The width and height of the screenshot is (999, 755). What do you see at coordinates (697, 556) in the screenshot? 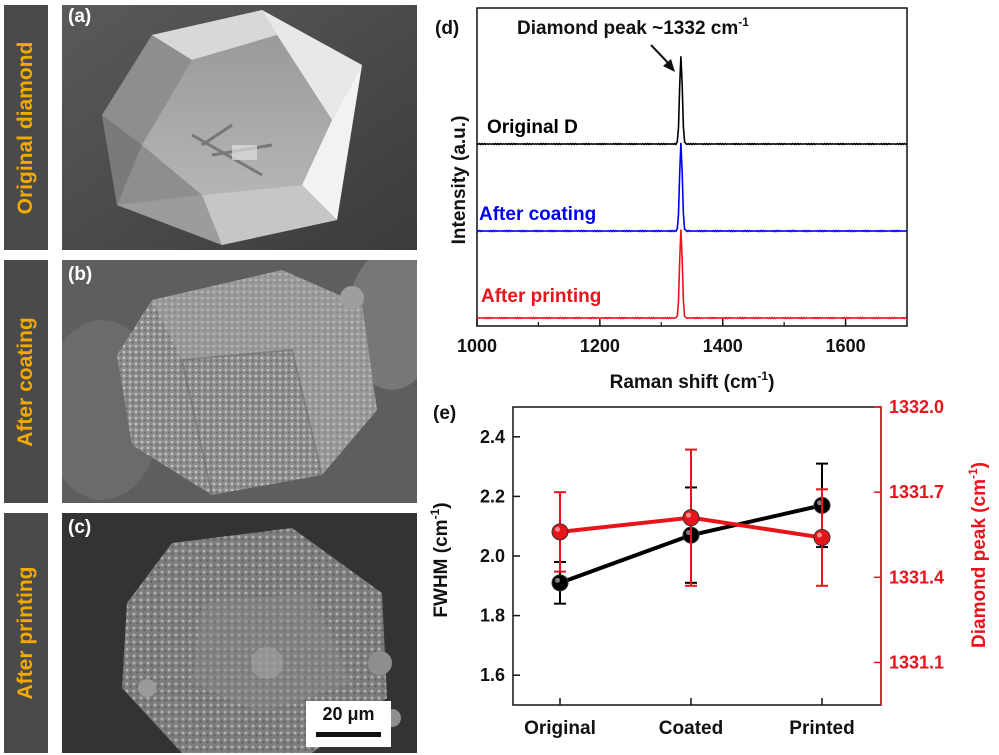
I see `plot-frame` at bounding box center [697, 556].